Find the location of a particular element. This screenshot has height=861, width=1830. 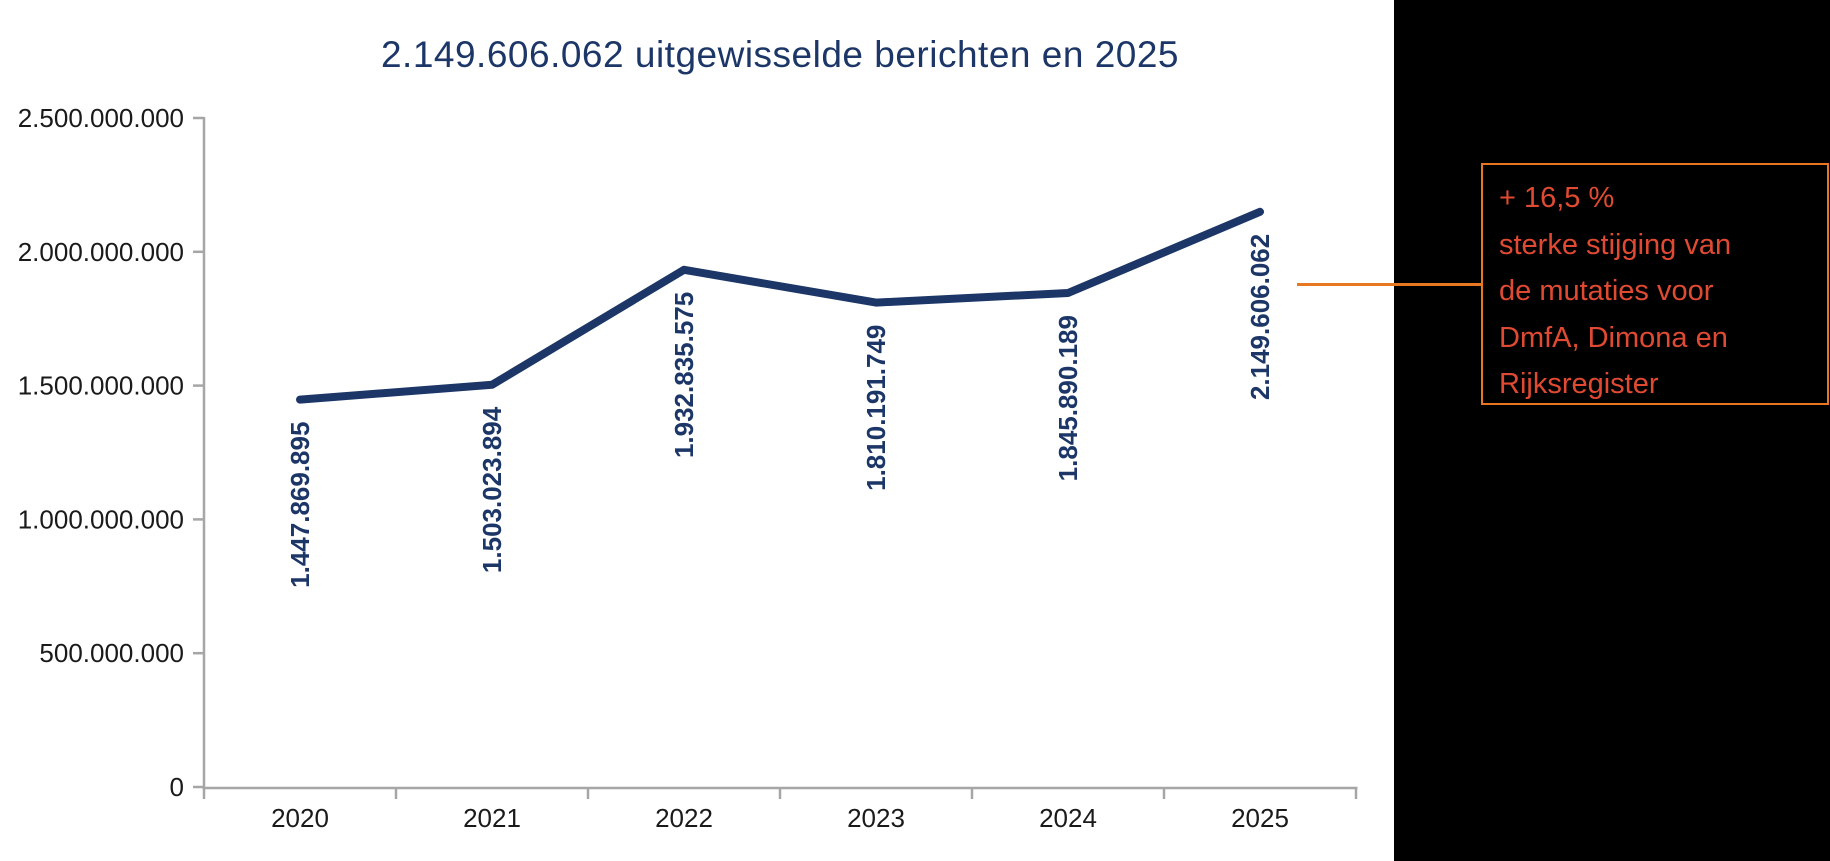

data-series-line is located at coordinates (780, 305).